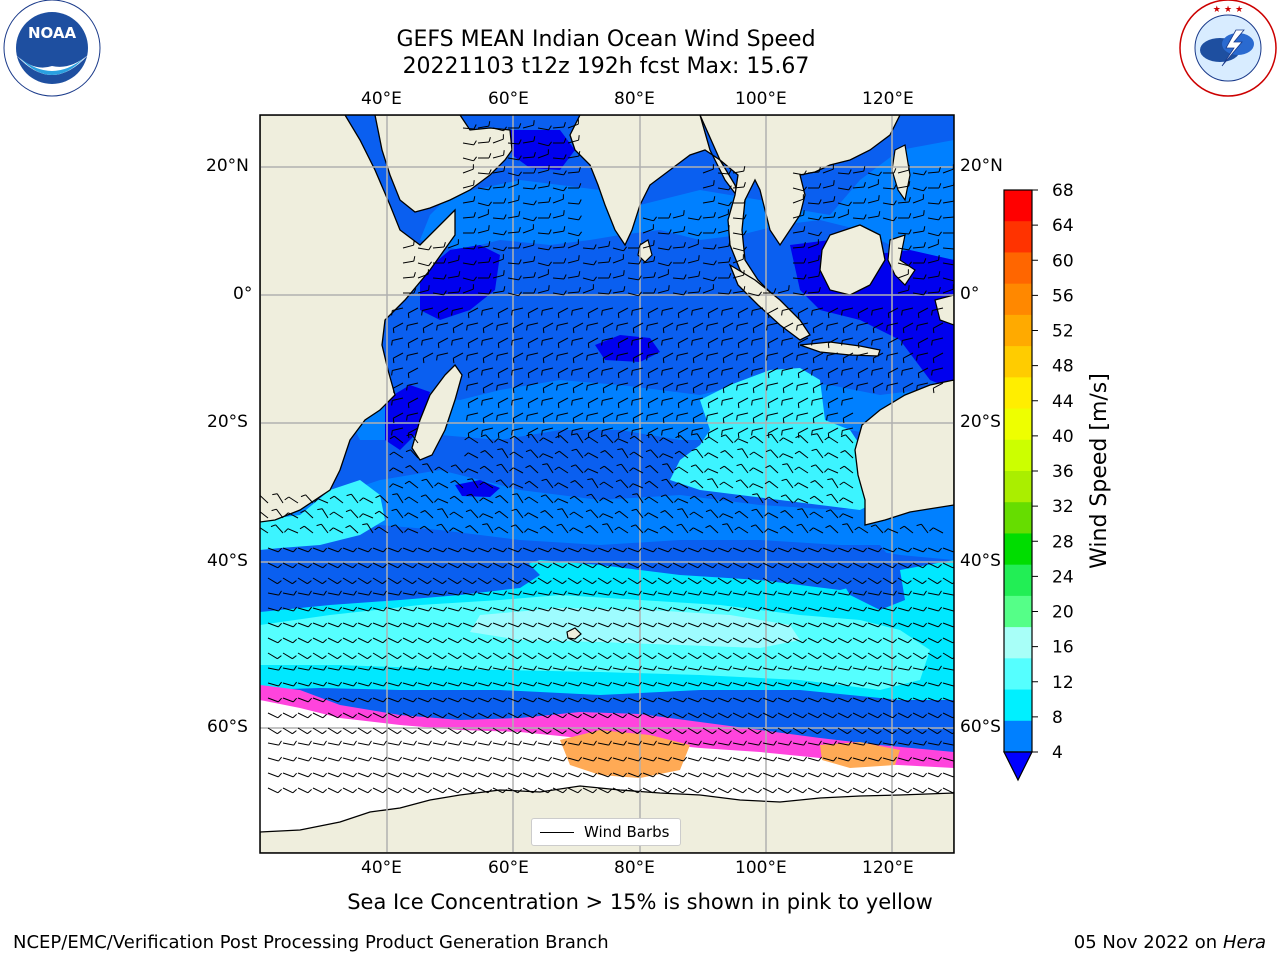 The image size is (1280, 960). Describe the element at coordinates (1018, 206) in the screenshot. I see `colorbar-band` at that location.